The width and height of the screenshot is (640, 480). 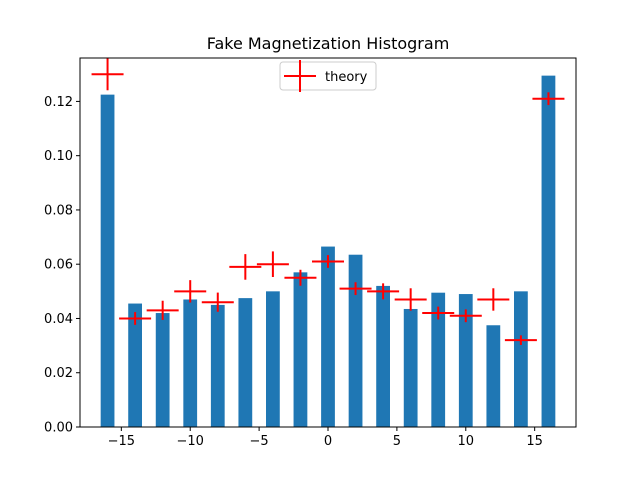 I want to click on x-tick-label: 10, so click(x=466, y=441).